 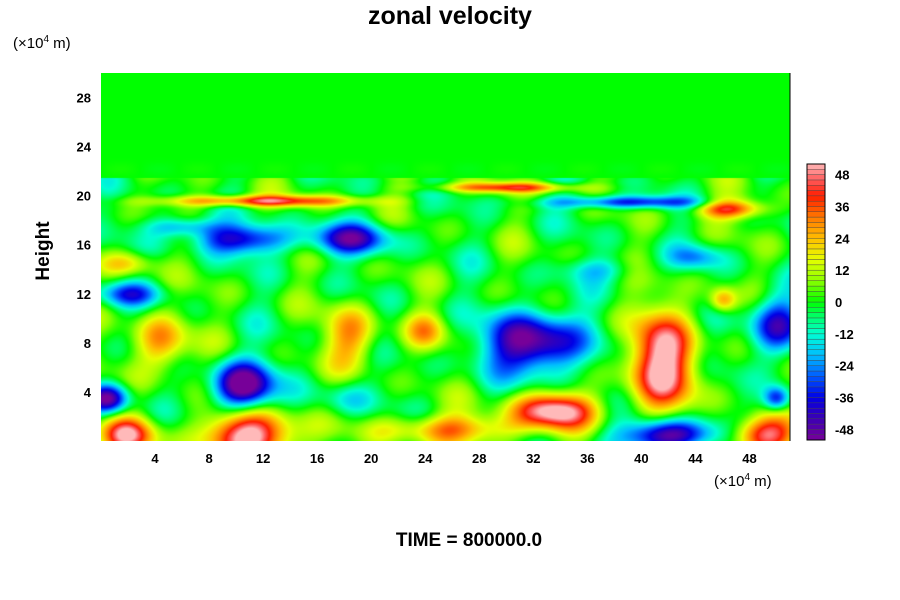 What do you see at coordinates (479, 458) in the screenshot?
I see `x-tick-label: 28` at bounding box center [479, 458].